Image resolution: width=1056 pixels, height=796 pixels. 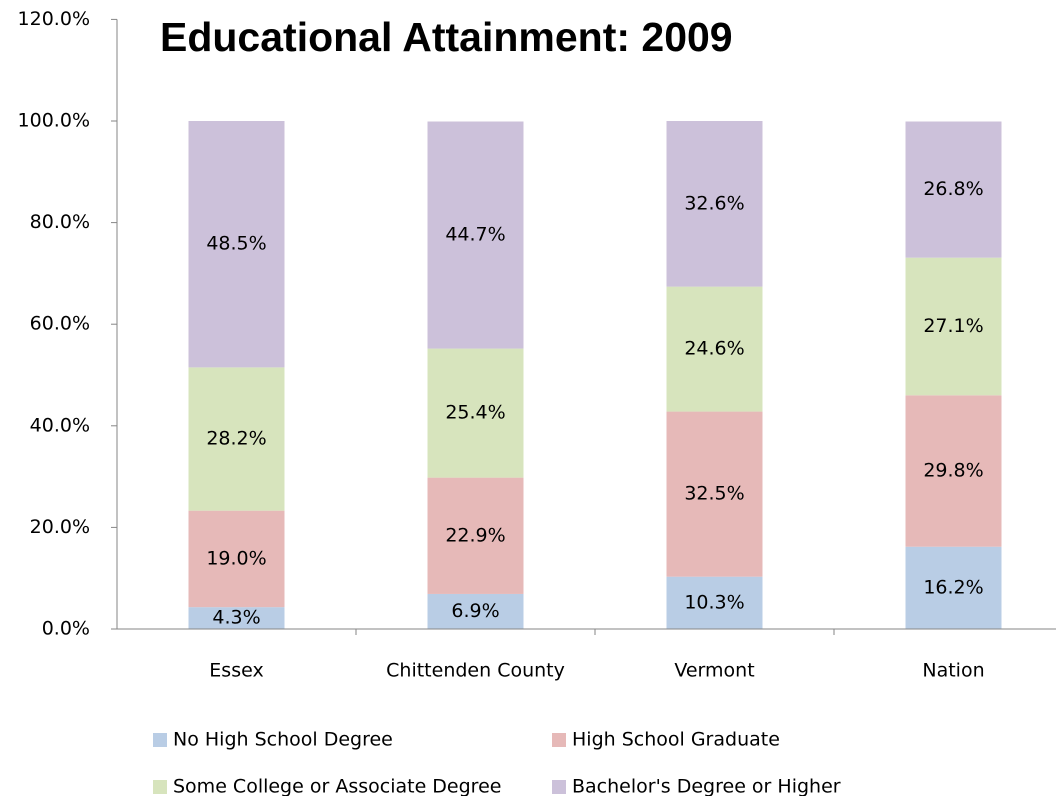 What do you see at coordinates (236, 671) in the screenshot?
I see `x-tick-label: Essex` at bounding box center [236, 671].